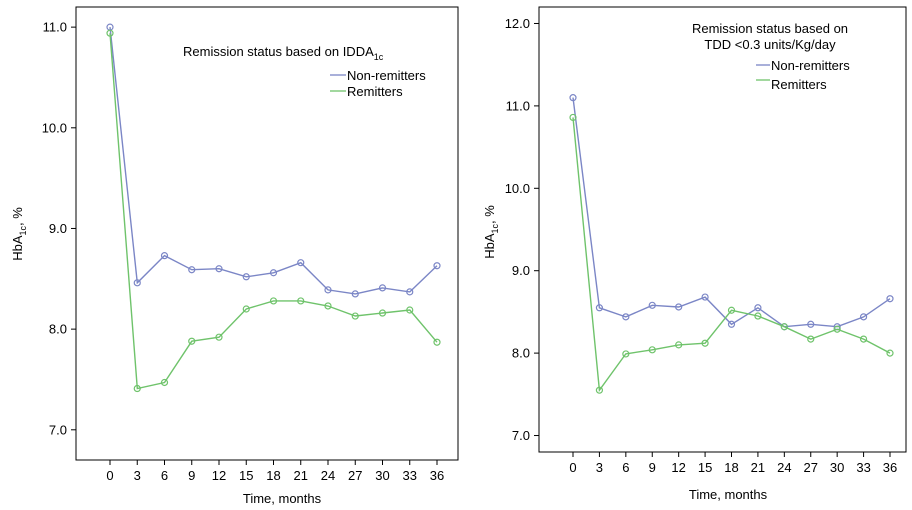 This screenshot has height=510, width=912. I want to click on x-tick-label: 12, so click(219, 475).